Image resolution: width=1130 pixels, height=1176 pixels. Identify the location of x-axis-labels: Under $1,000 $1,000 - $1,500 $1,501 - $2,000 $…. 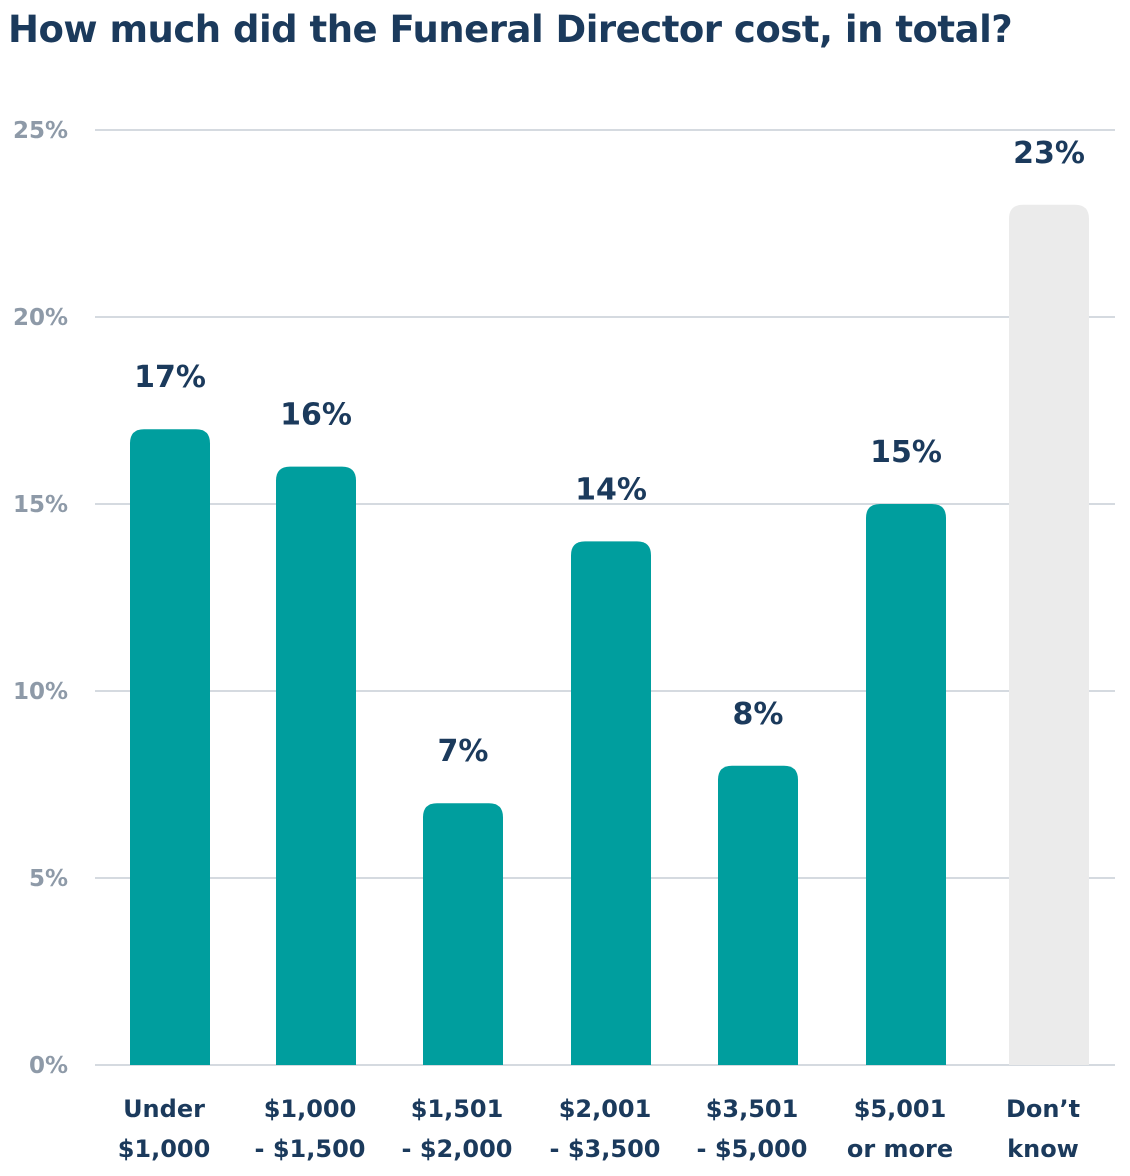
(599, 1129).